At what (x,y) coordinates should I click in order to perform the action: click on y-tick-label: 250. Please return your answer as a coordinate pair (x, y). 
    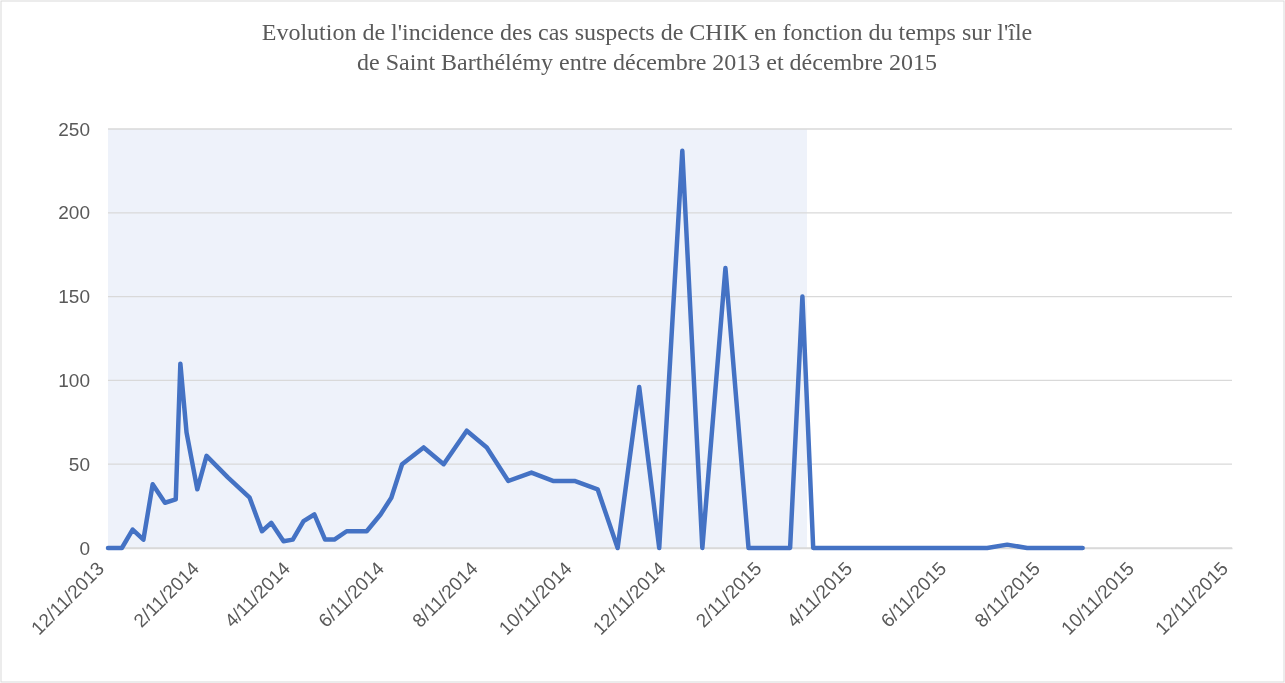
    Looking at the image, I should click on (74, 129).